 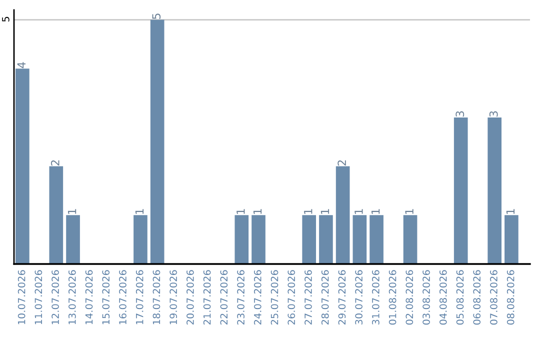 What do you see at coordinates (174, 297) in the screenshot?
I see `x-tick-label: 19.07.2026` at bounding box center [174, 297].